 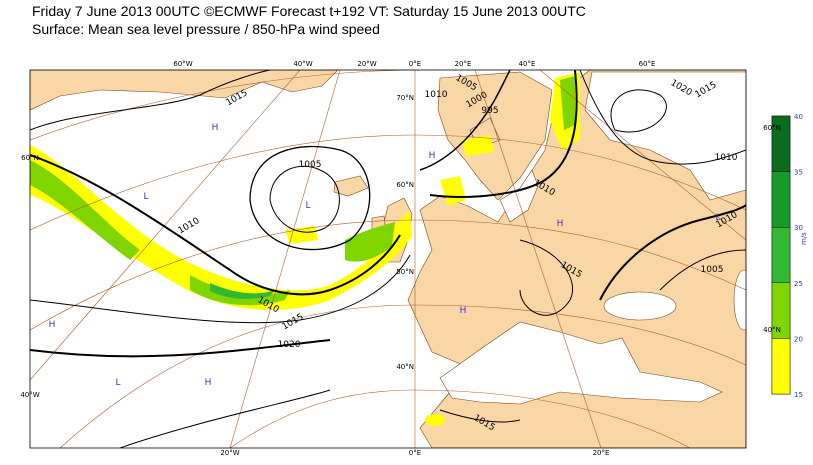 I want to click on colorbar-tick: 35, so click(x=798, y=173).